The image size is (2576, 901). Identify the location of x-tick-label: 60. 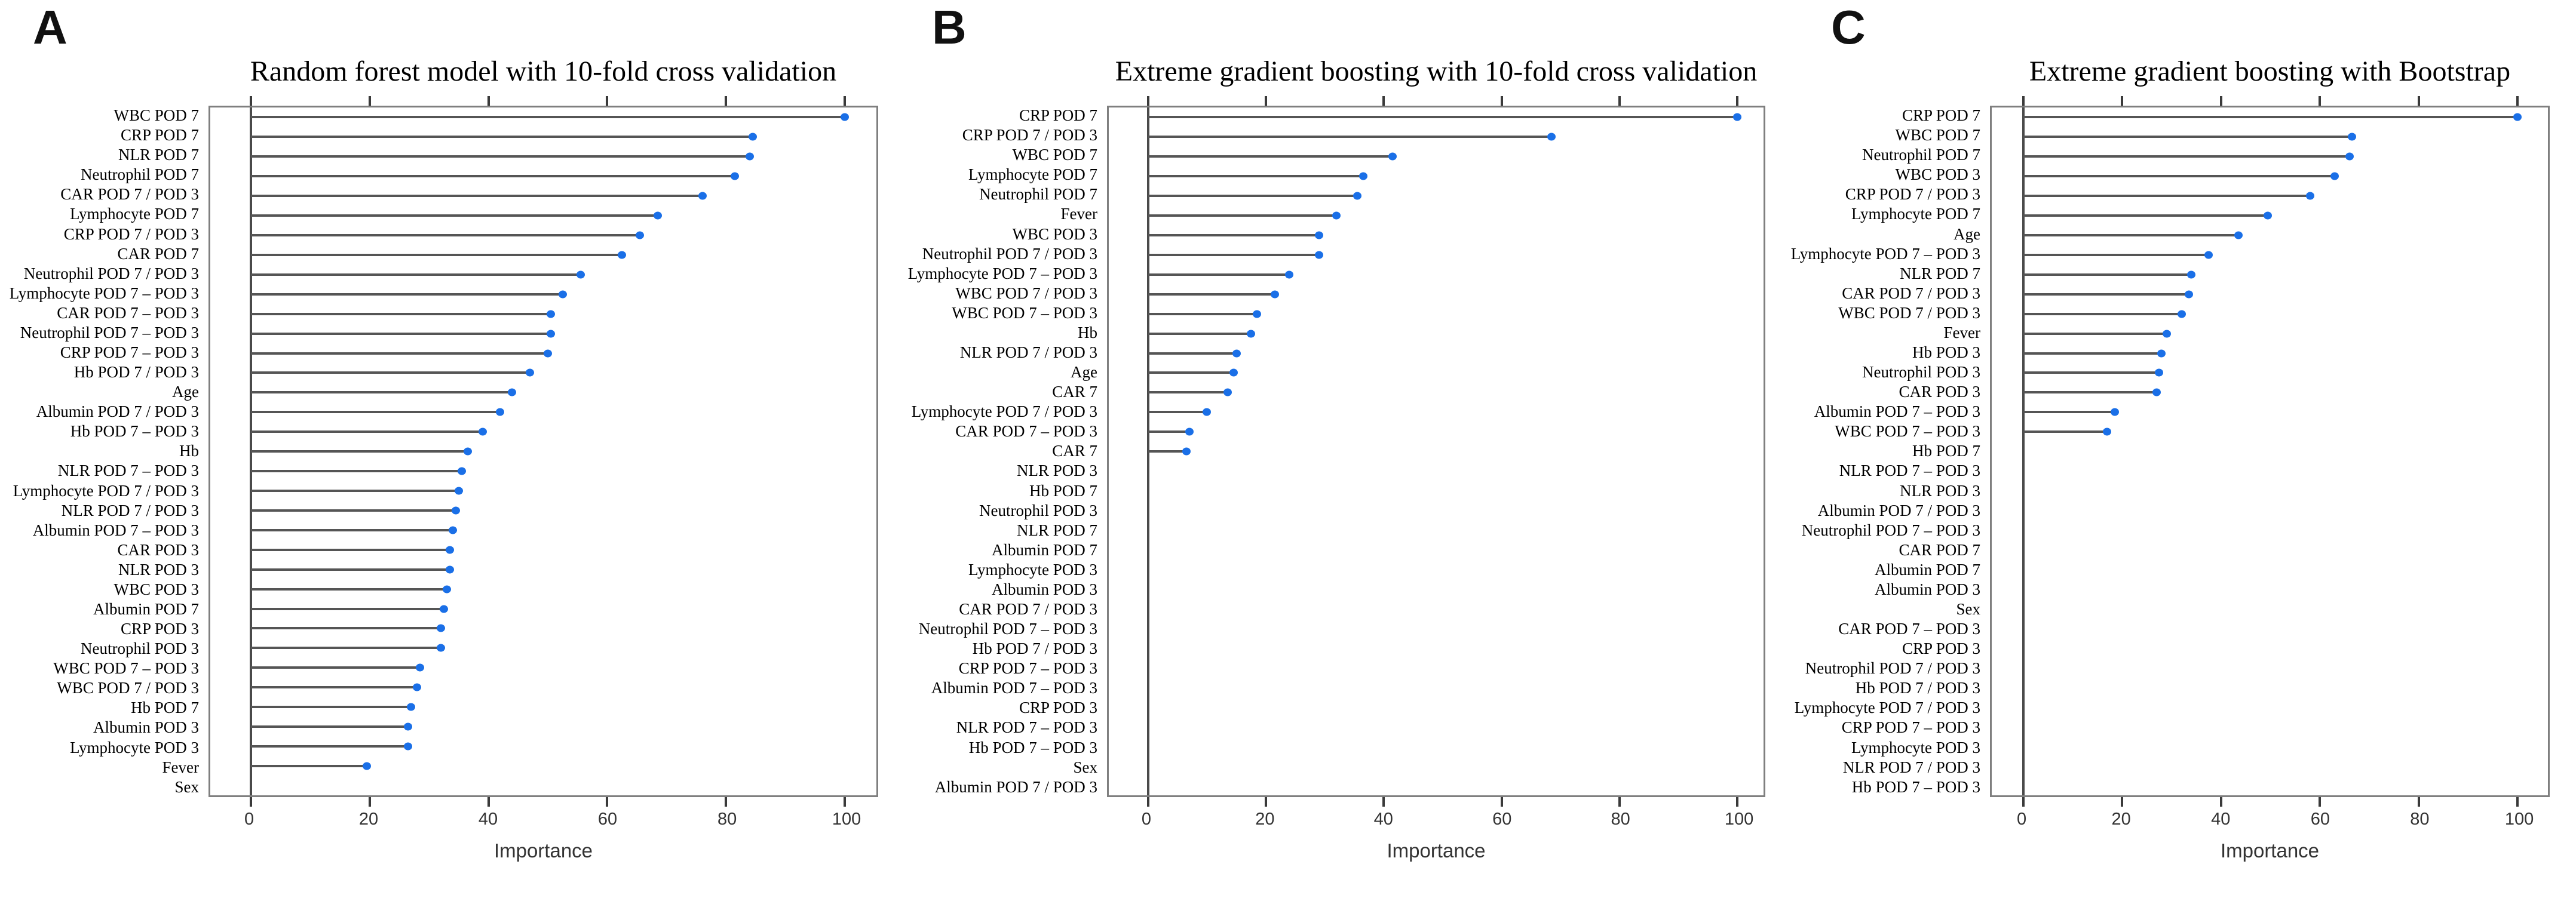
(1502, 819).